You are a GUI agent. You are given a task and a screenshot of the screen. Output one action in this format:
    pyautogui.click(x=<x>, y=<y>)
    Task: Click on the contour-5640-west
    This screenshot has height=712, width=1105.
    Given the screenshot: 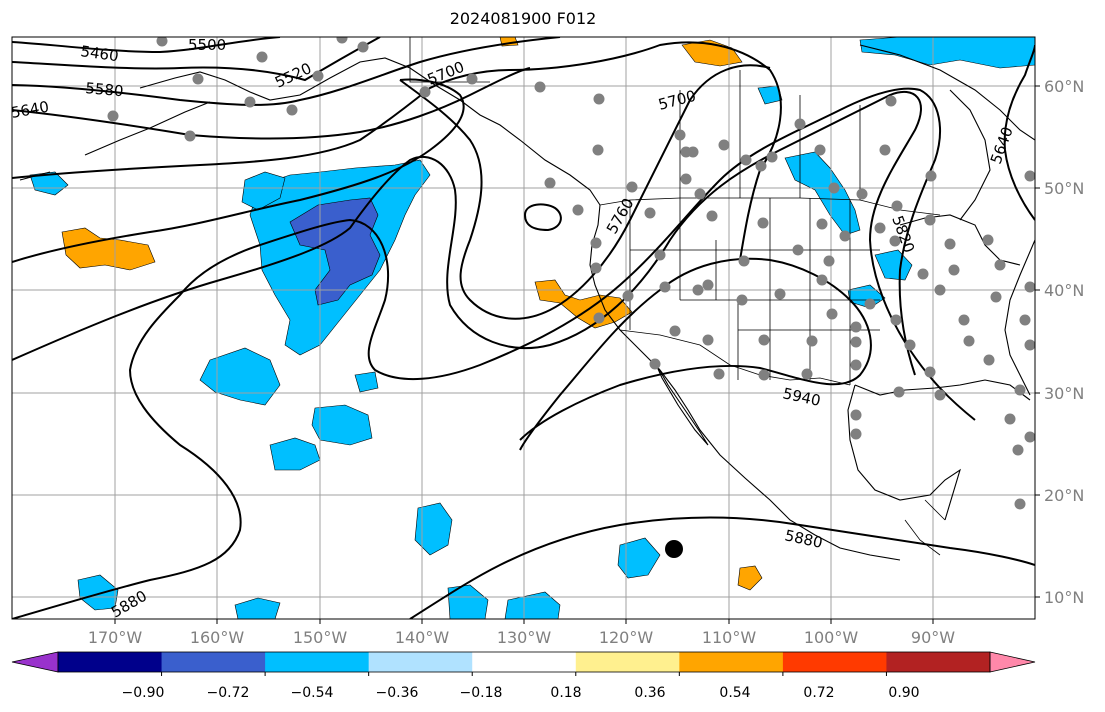 What is the action you would take?
    pyautogui.click(x=271, y=103)
    